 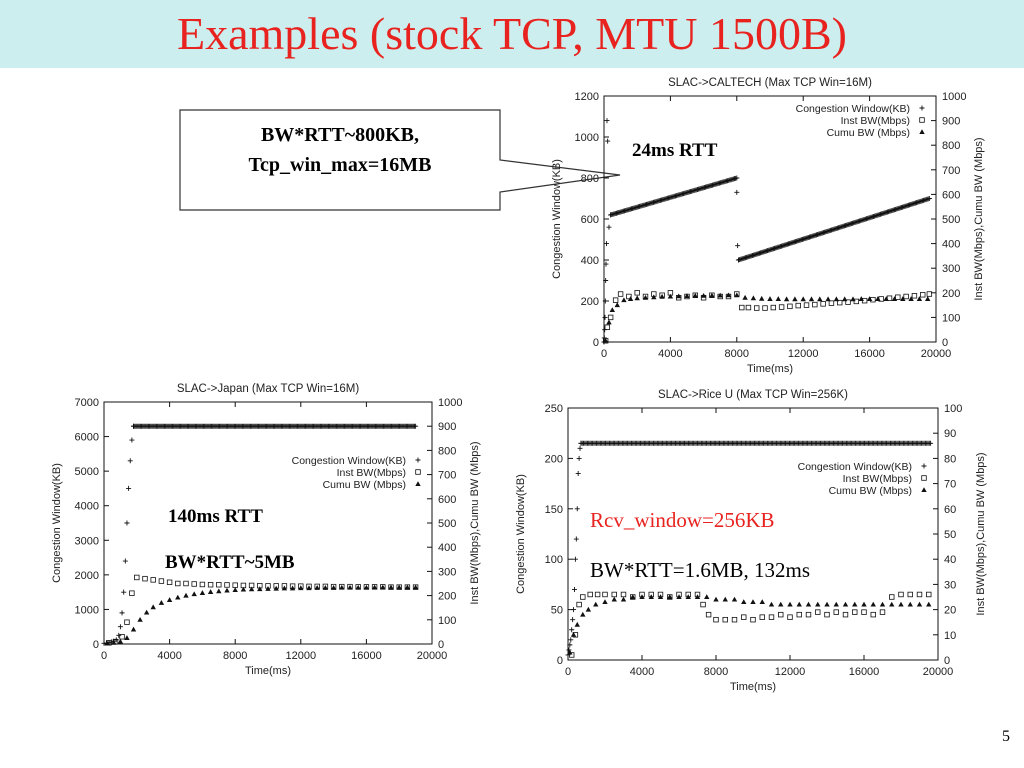 What do you see at coordinates (340, 150) in the screenshot?
I see `callout-text: BW*RTT~800KB, Tcp_win_max=16MB` at bounding box center [340, 150].